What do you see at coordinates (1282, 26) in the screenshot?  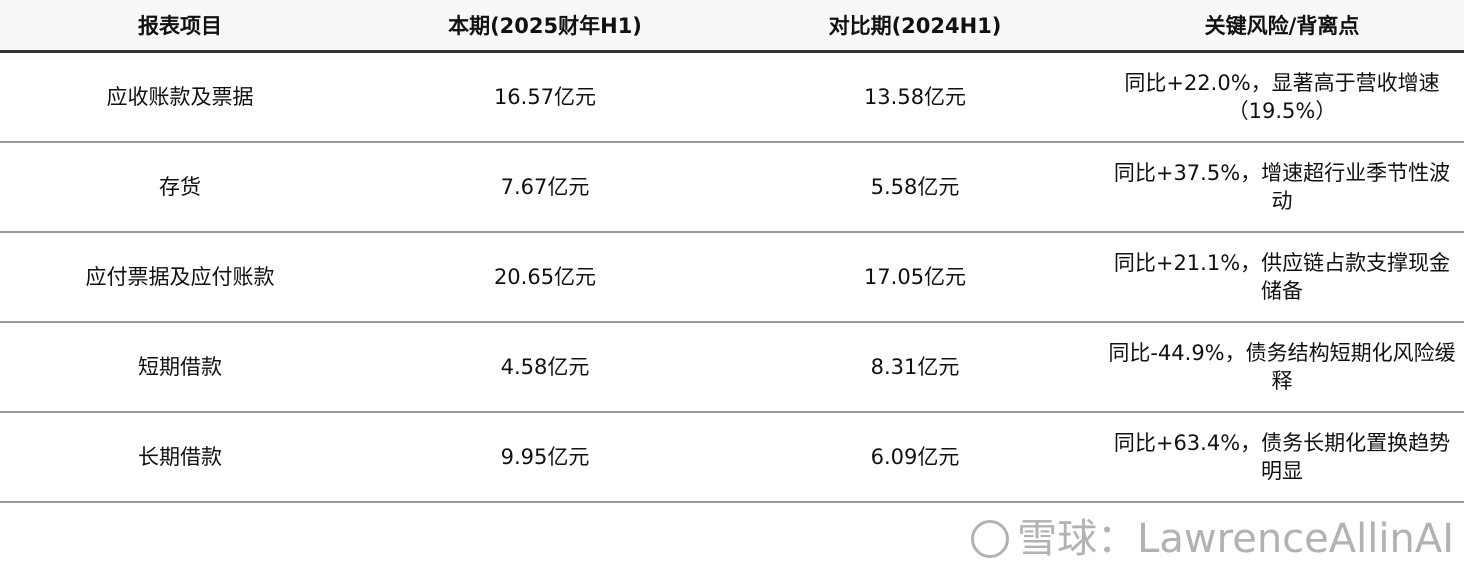 I see `header-risk: 关键风险/背离点` at bounding box center [1282, 26].